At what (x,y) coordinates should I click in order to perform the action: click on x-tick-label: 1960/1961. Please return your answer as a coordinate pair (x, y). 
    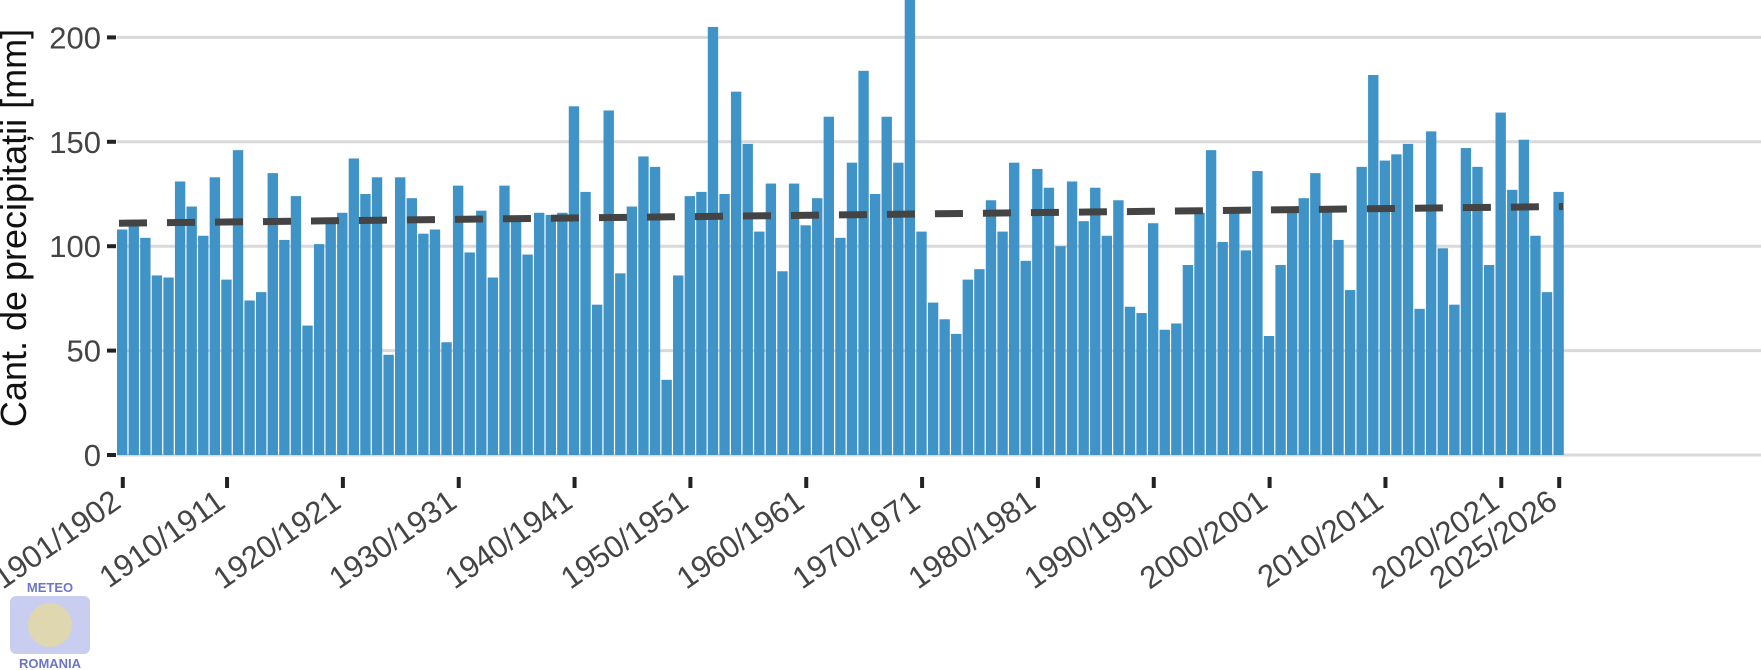
    Looking at the image, I should click on (740, 539).